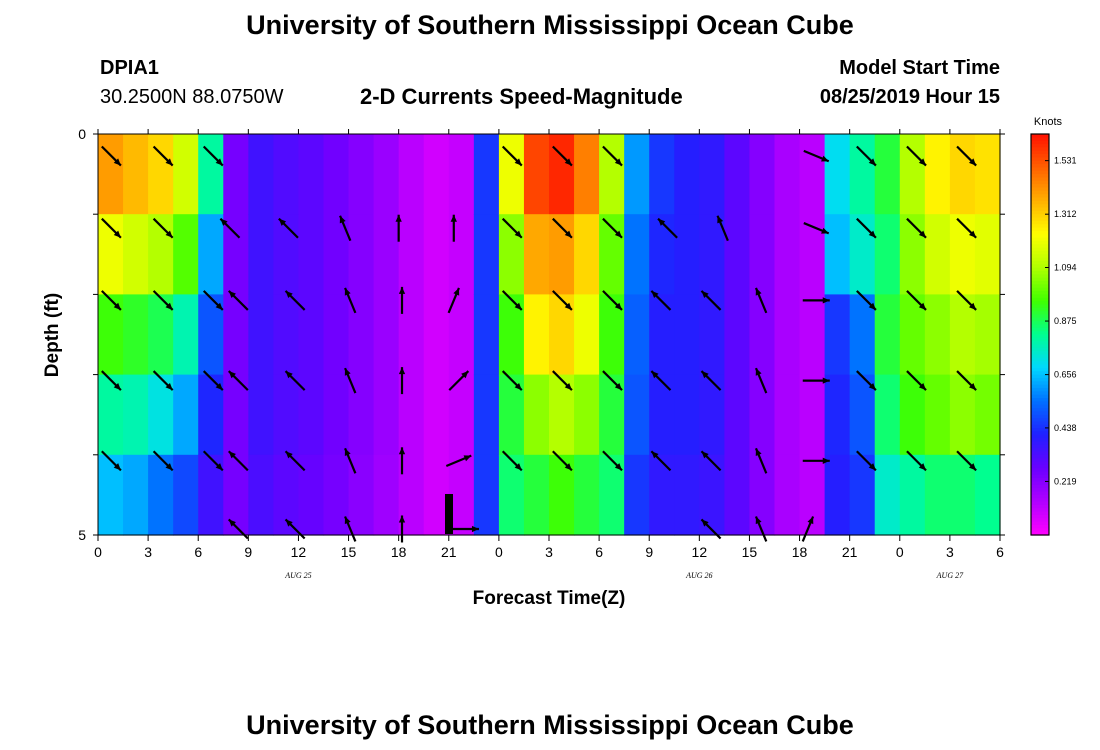  What do you see at coordinates (192, 97) in the screenshot?
I see `station-coords: 30.2500N 88.0750W` at bounding box center [192, 97].